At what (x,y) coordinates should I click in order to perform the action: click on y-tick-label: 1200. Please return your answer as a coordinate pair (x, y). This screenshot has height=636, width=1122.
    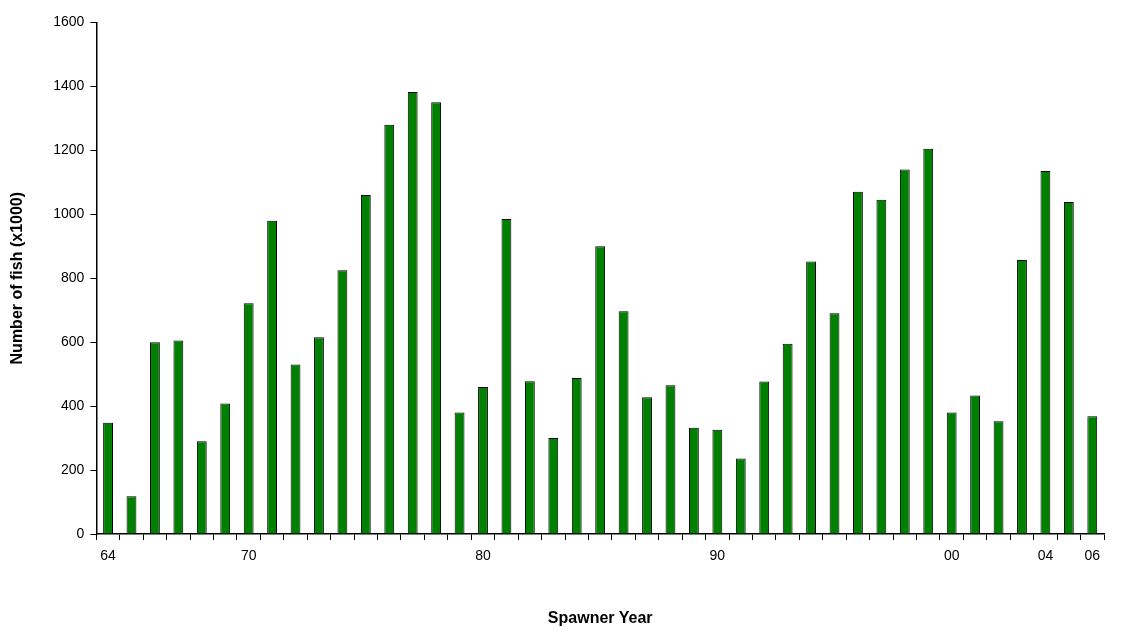
    Looking at the image, I should click on (69, 149).